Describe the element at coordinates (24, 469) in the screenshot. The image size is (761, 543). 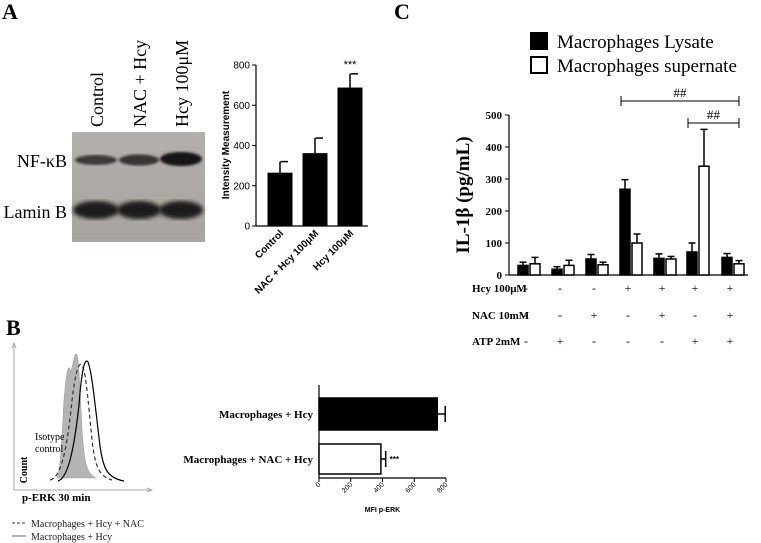
I see `flow-ylabel: Count` at that location.